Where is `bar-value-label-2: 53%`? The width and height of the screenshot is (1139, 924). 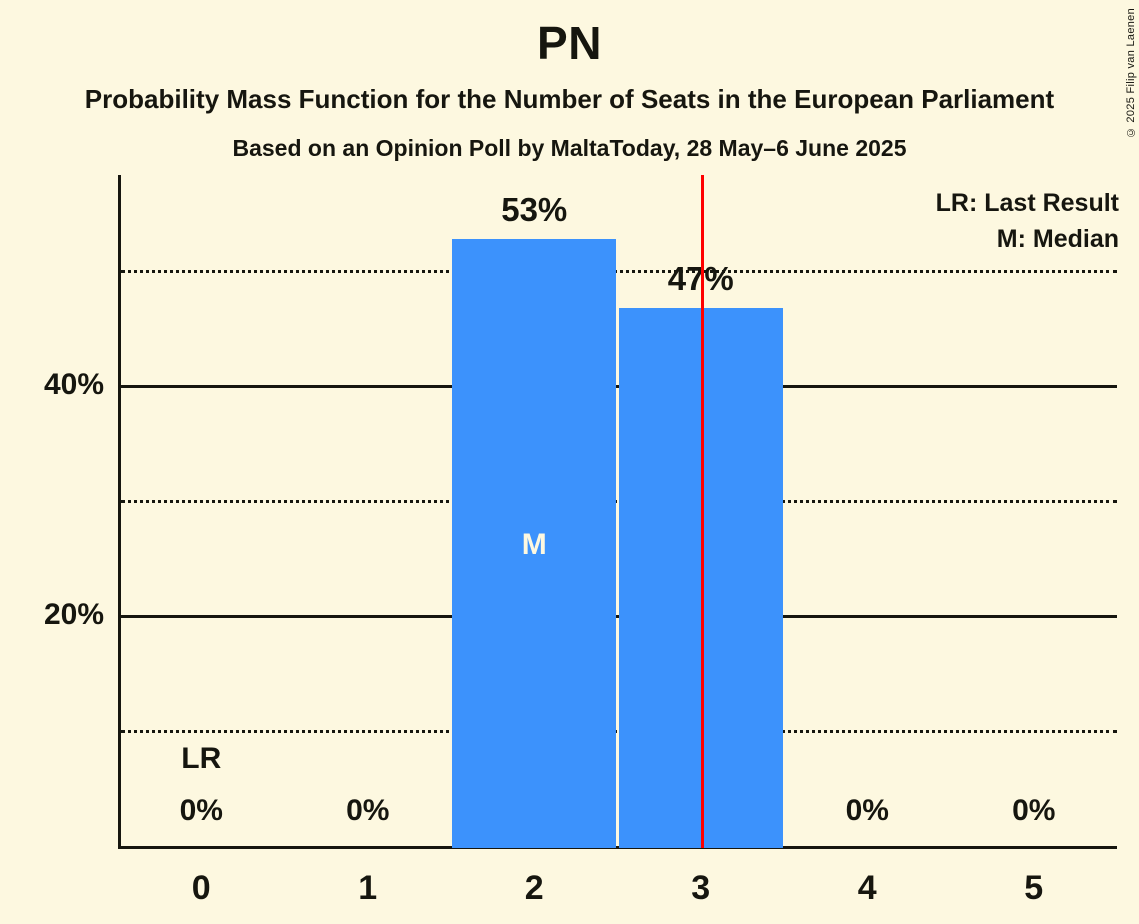
bar-value-label-2: 53% is located at coordinates (534, 209).